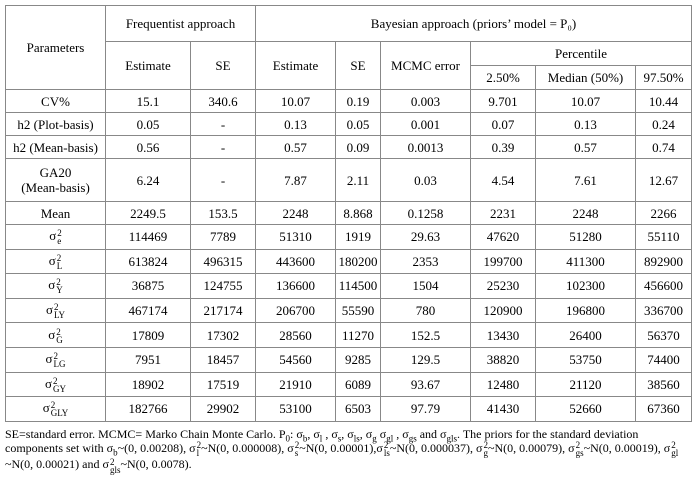  Describe the element at coordinates (426, 237) in the screenshot. I see `cell: 29.63` at that location.